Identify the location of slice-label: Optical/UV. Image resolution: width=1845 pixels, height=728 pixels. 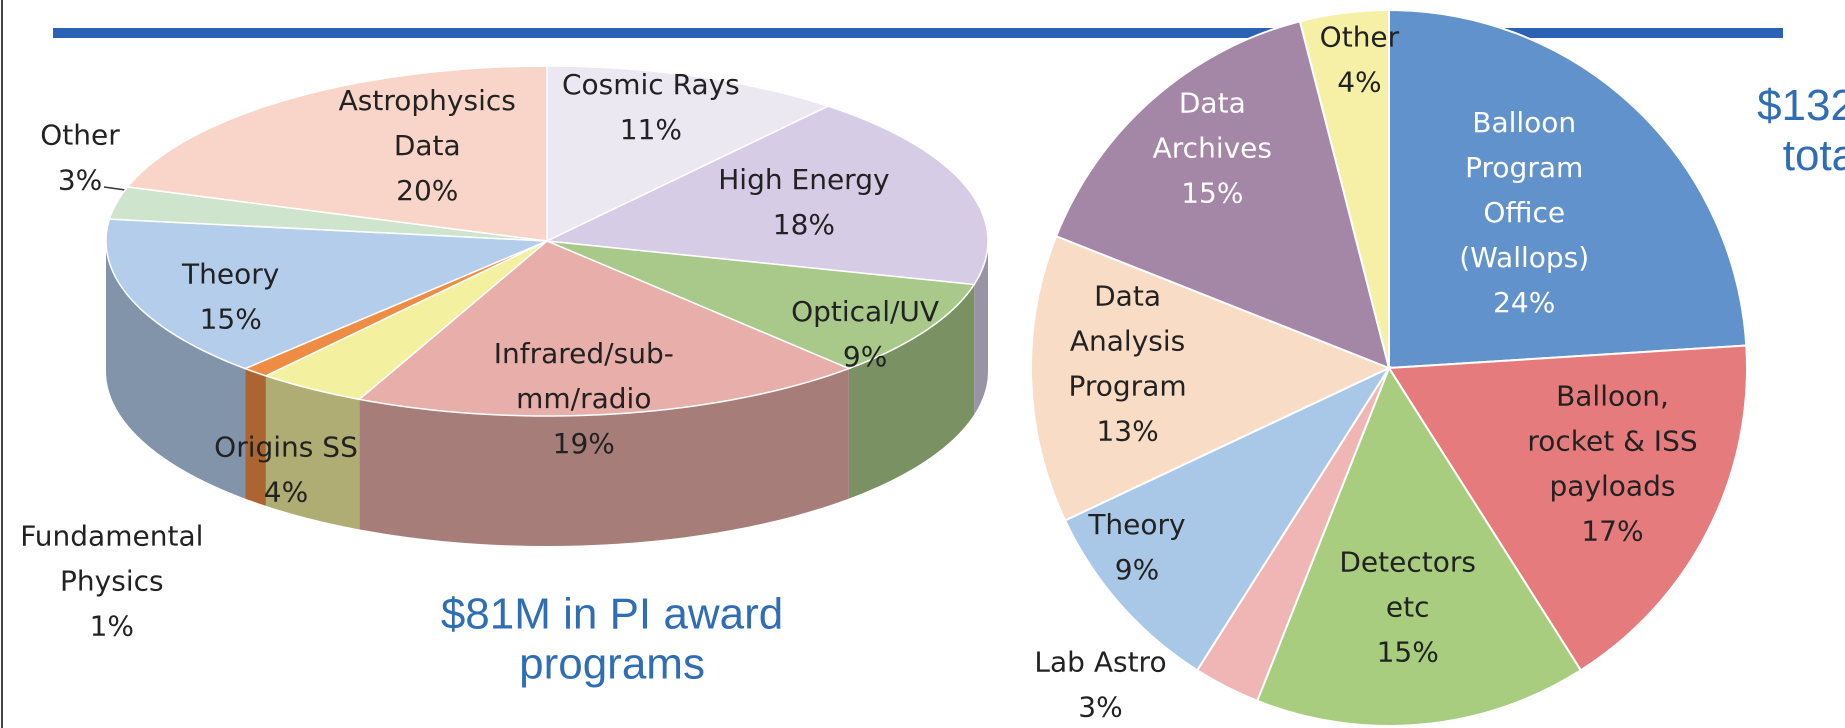
(865, 311).